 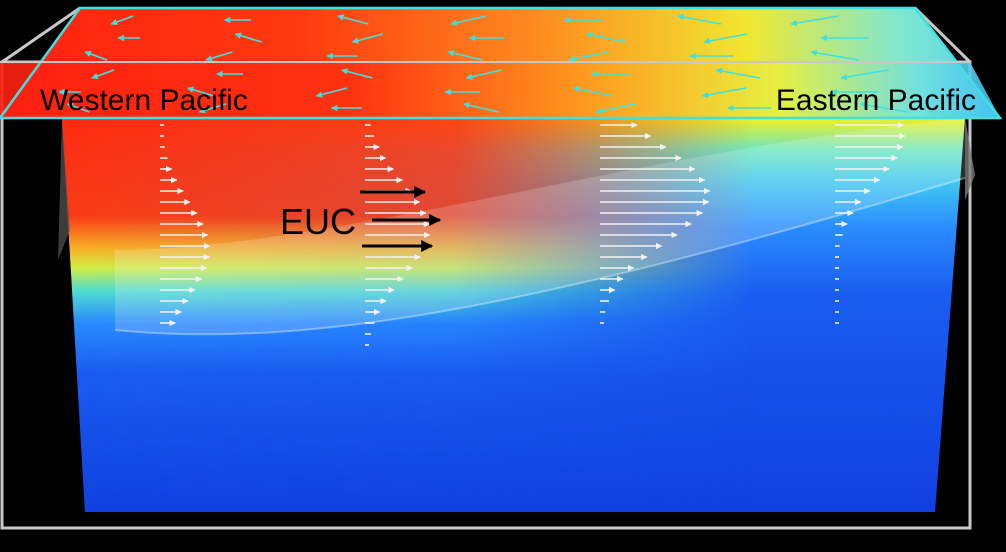 I want to click on euc-arrows, so click(x=401, y=219).